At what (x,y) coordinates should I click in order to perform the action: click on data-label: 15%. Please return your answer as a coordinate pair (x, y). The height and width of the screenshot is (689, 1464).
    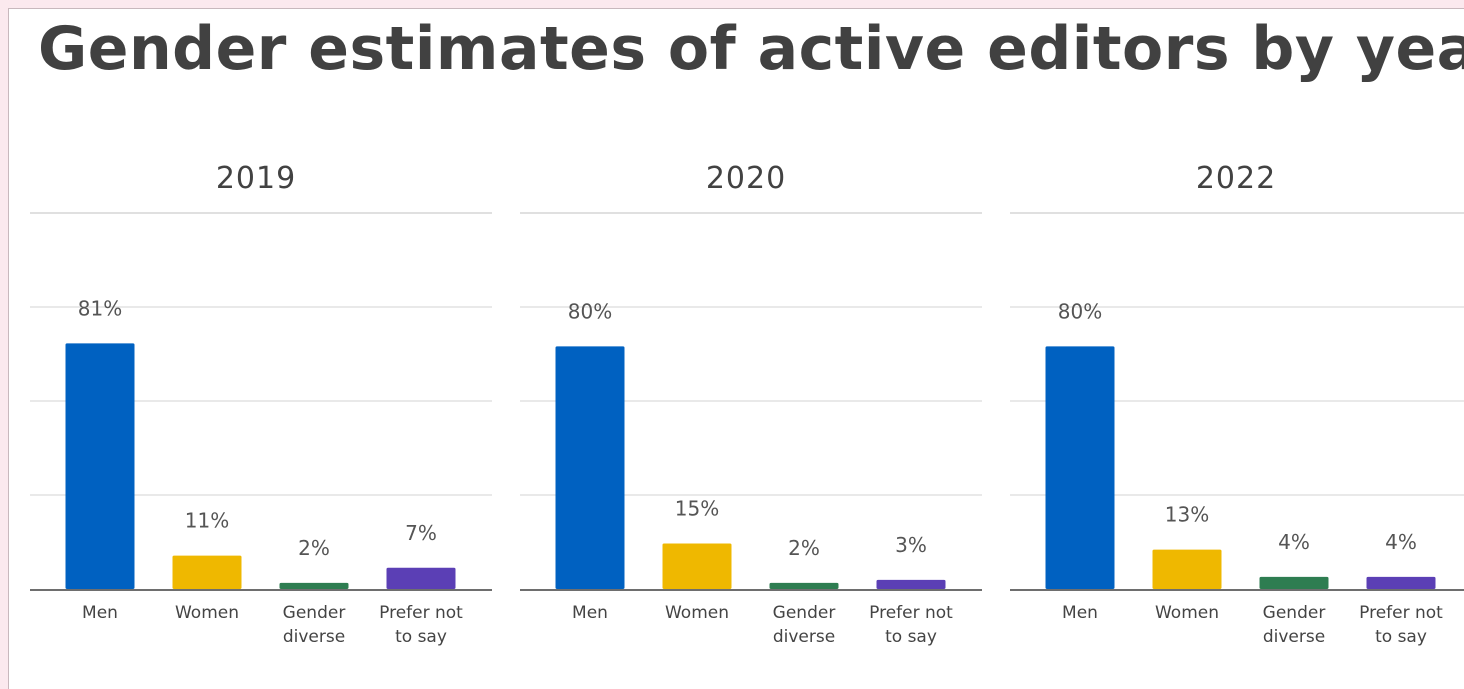
    Looking at the image, I should click on (697, 509).